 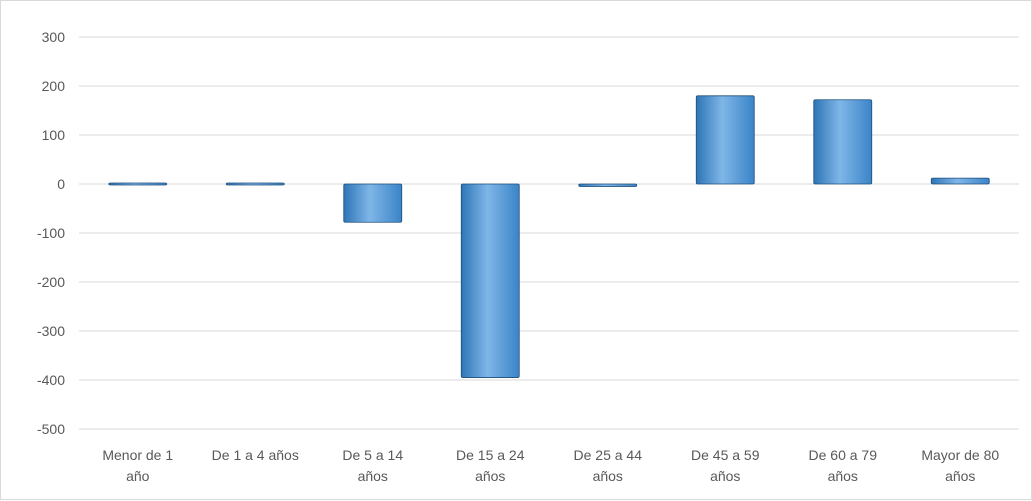 I want to click on x-category-label-line: De 1 a 4 años, so click(x=255, y=455).